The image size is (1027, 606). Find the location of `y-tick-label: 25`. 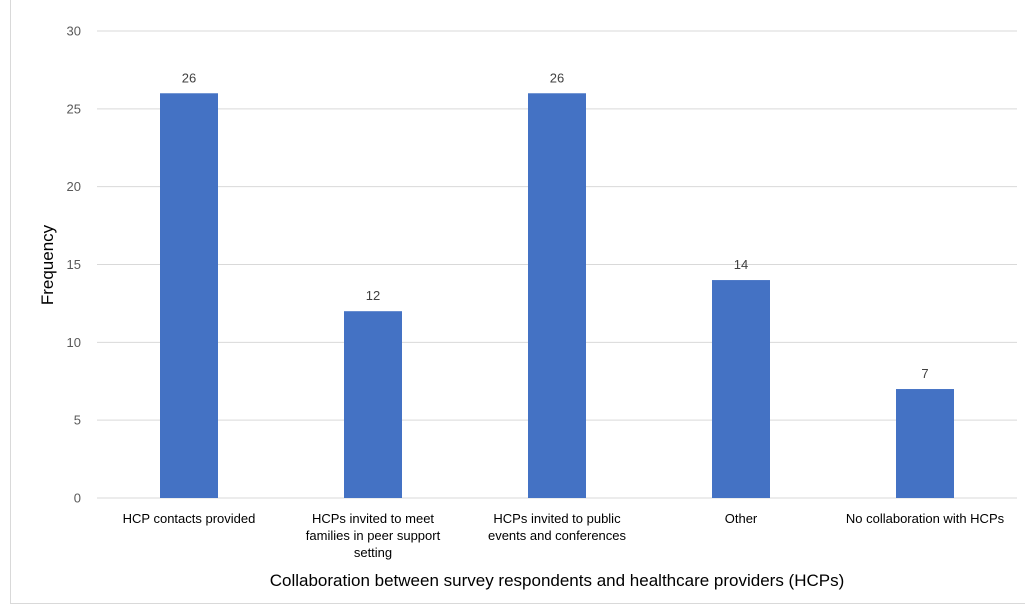

y-tick-label: 25 is located at coordinates (74, 108).